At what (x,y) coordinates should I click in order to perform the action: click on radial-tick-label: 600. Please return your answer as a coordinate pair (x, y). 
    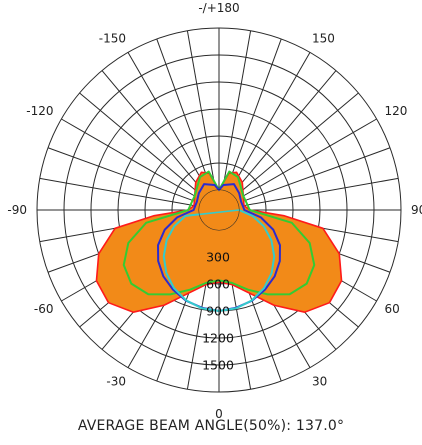
    Looking at the image, I should click on (218, 284).